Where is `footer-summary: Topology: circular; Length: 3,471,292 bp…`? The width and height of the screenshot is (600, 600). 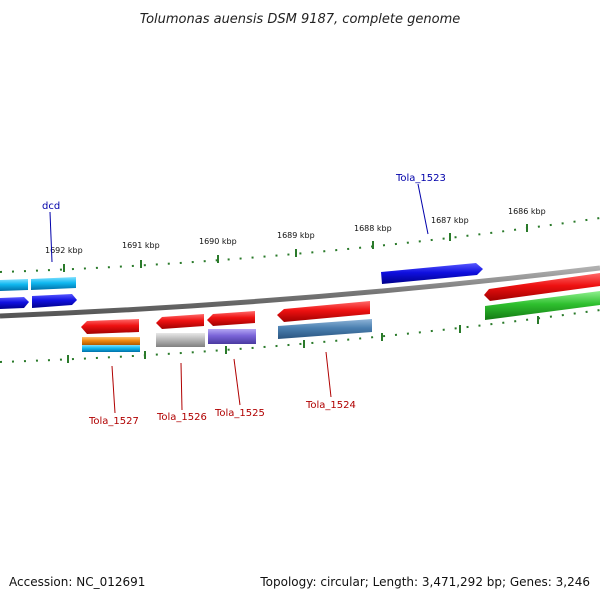
footer-summary: Topology: circular; Length: 3,471,292 bp… is located at coordinates (424, 582).